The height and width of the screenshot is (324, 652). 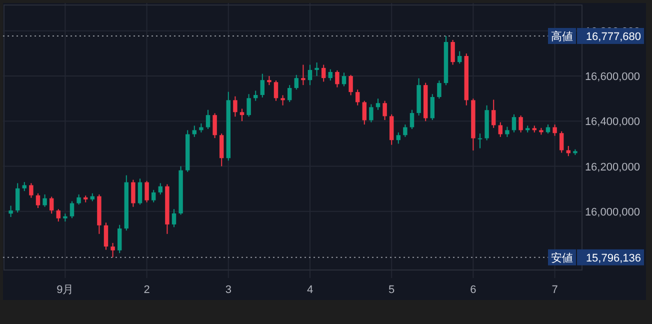 I want to click on x-tick-label: 5, so click(x=391, y=290).